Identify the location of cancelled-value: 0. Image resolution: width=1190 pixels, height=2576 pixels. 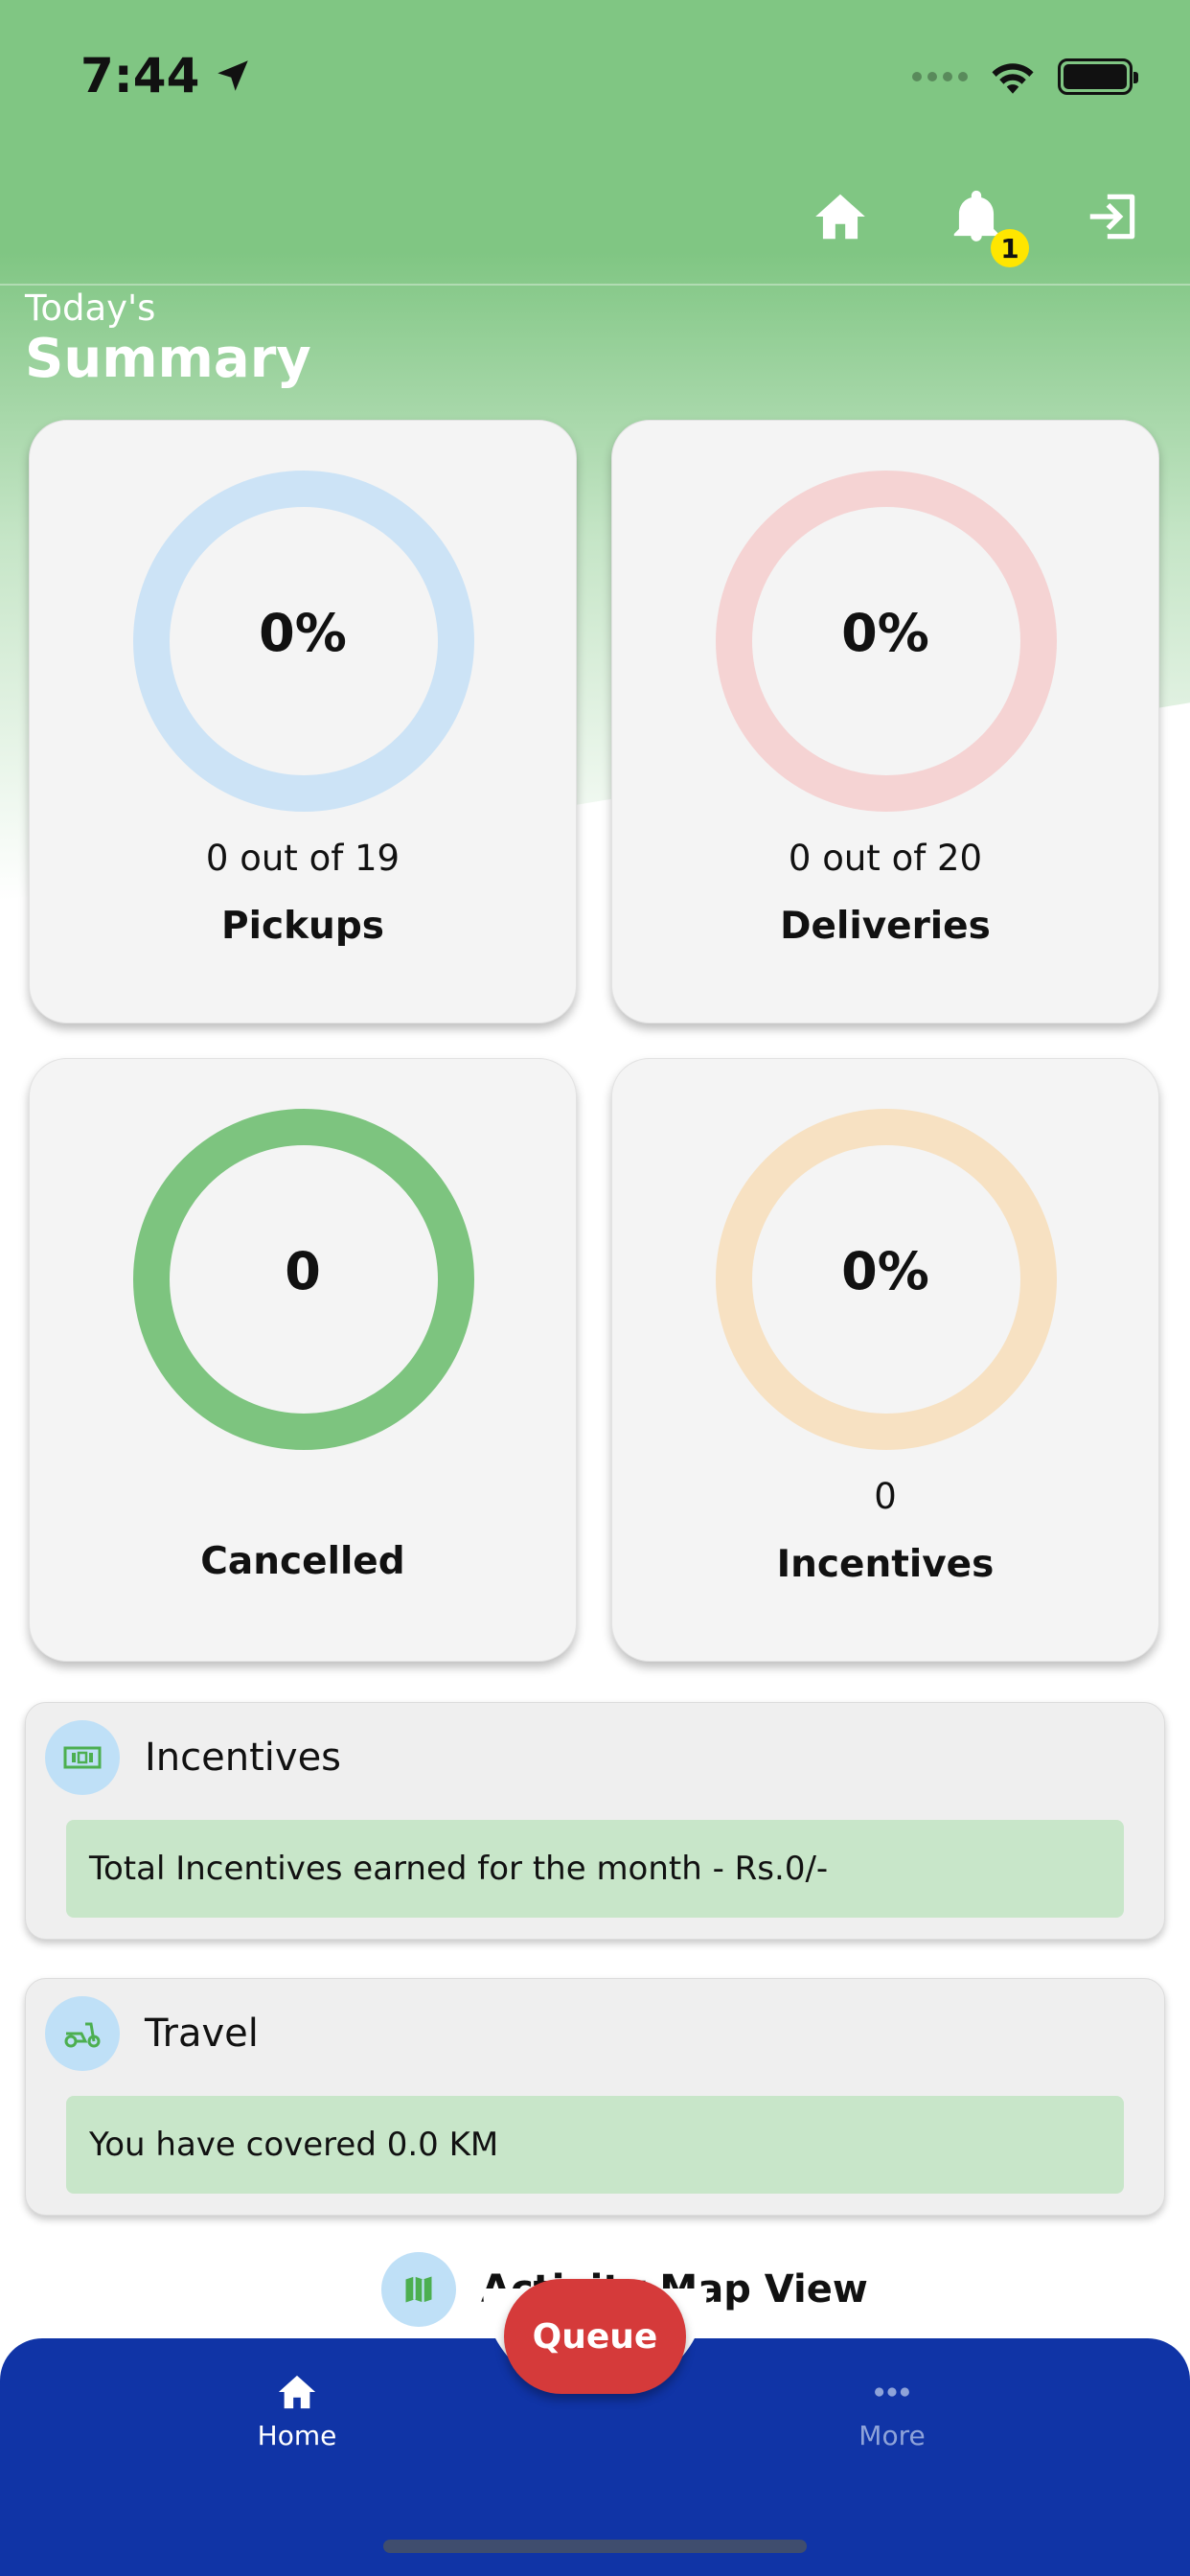
(303, 1271).